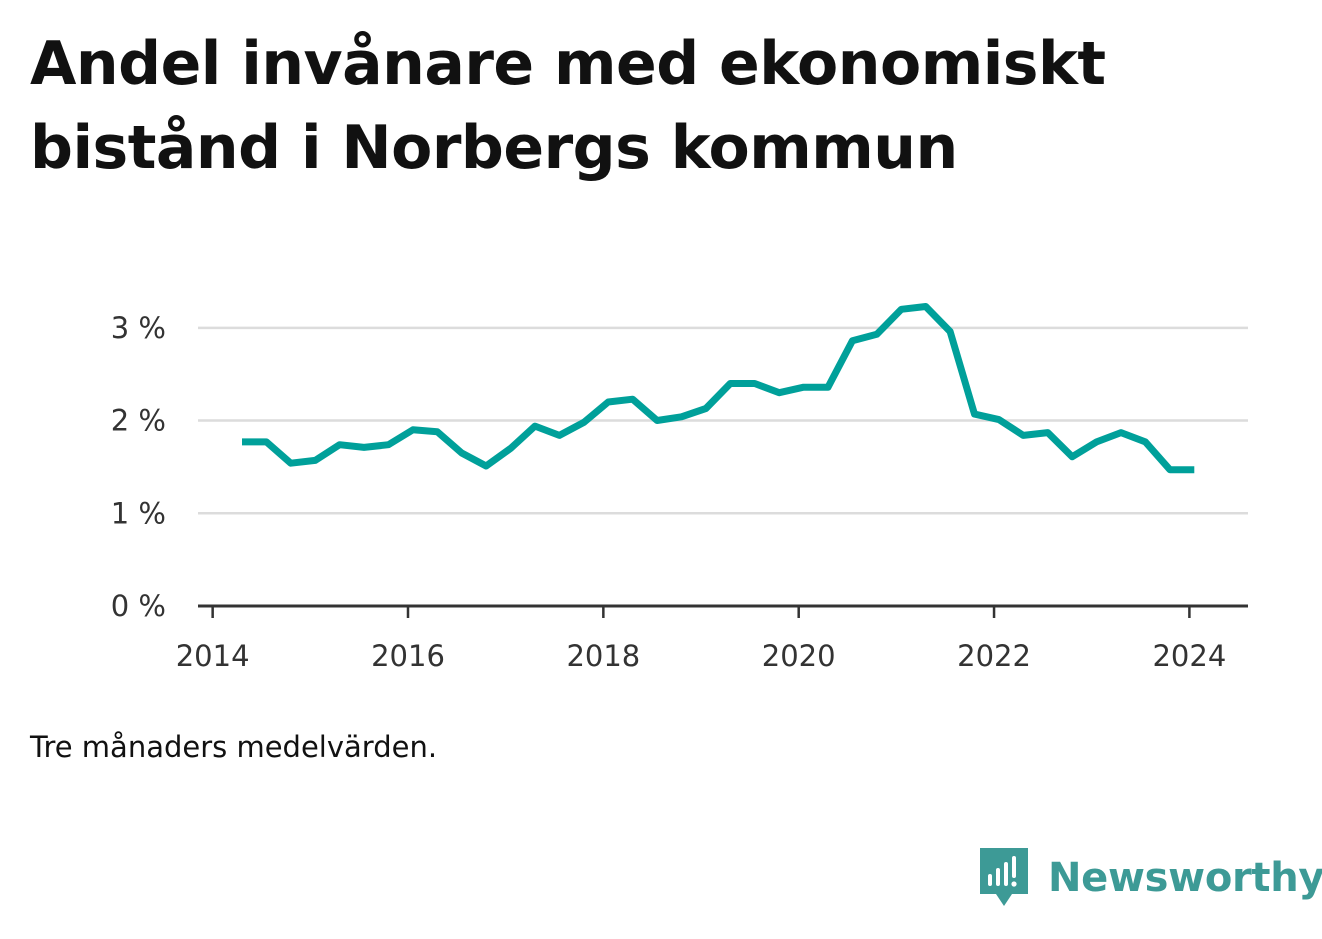 The height and width of the screenshot is (939, 1322). I want to click on x-tick-label: 2022, so click(994, 656).